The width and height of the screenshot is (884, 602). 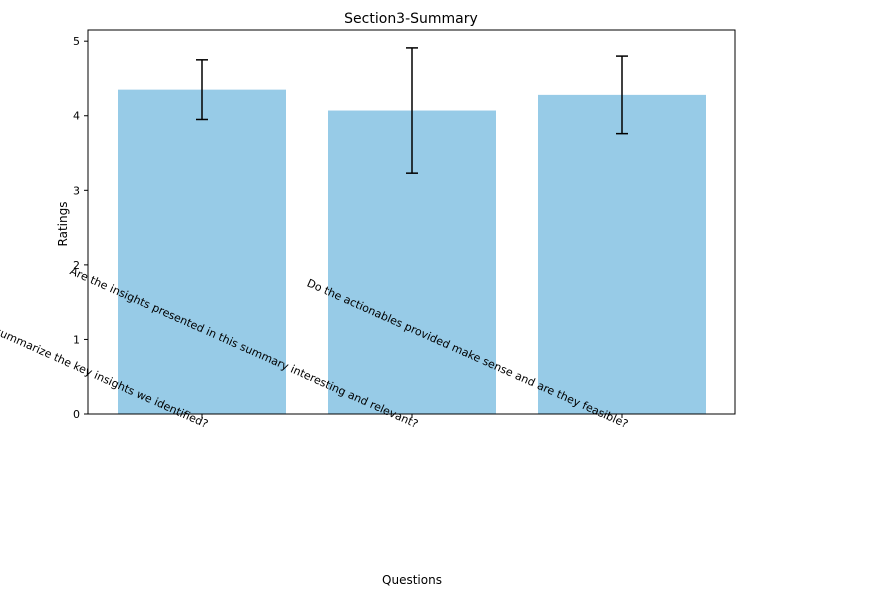 I want to click on y-tick-label: 0, so click(x=76, y=414).